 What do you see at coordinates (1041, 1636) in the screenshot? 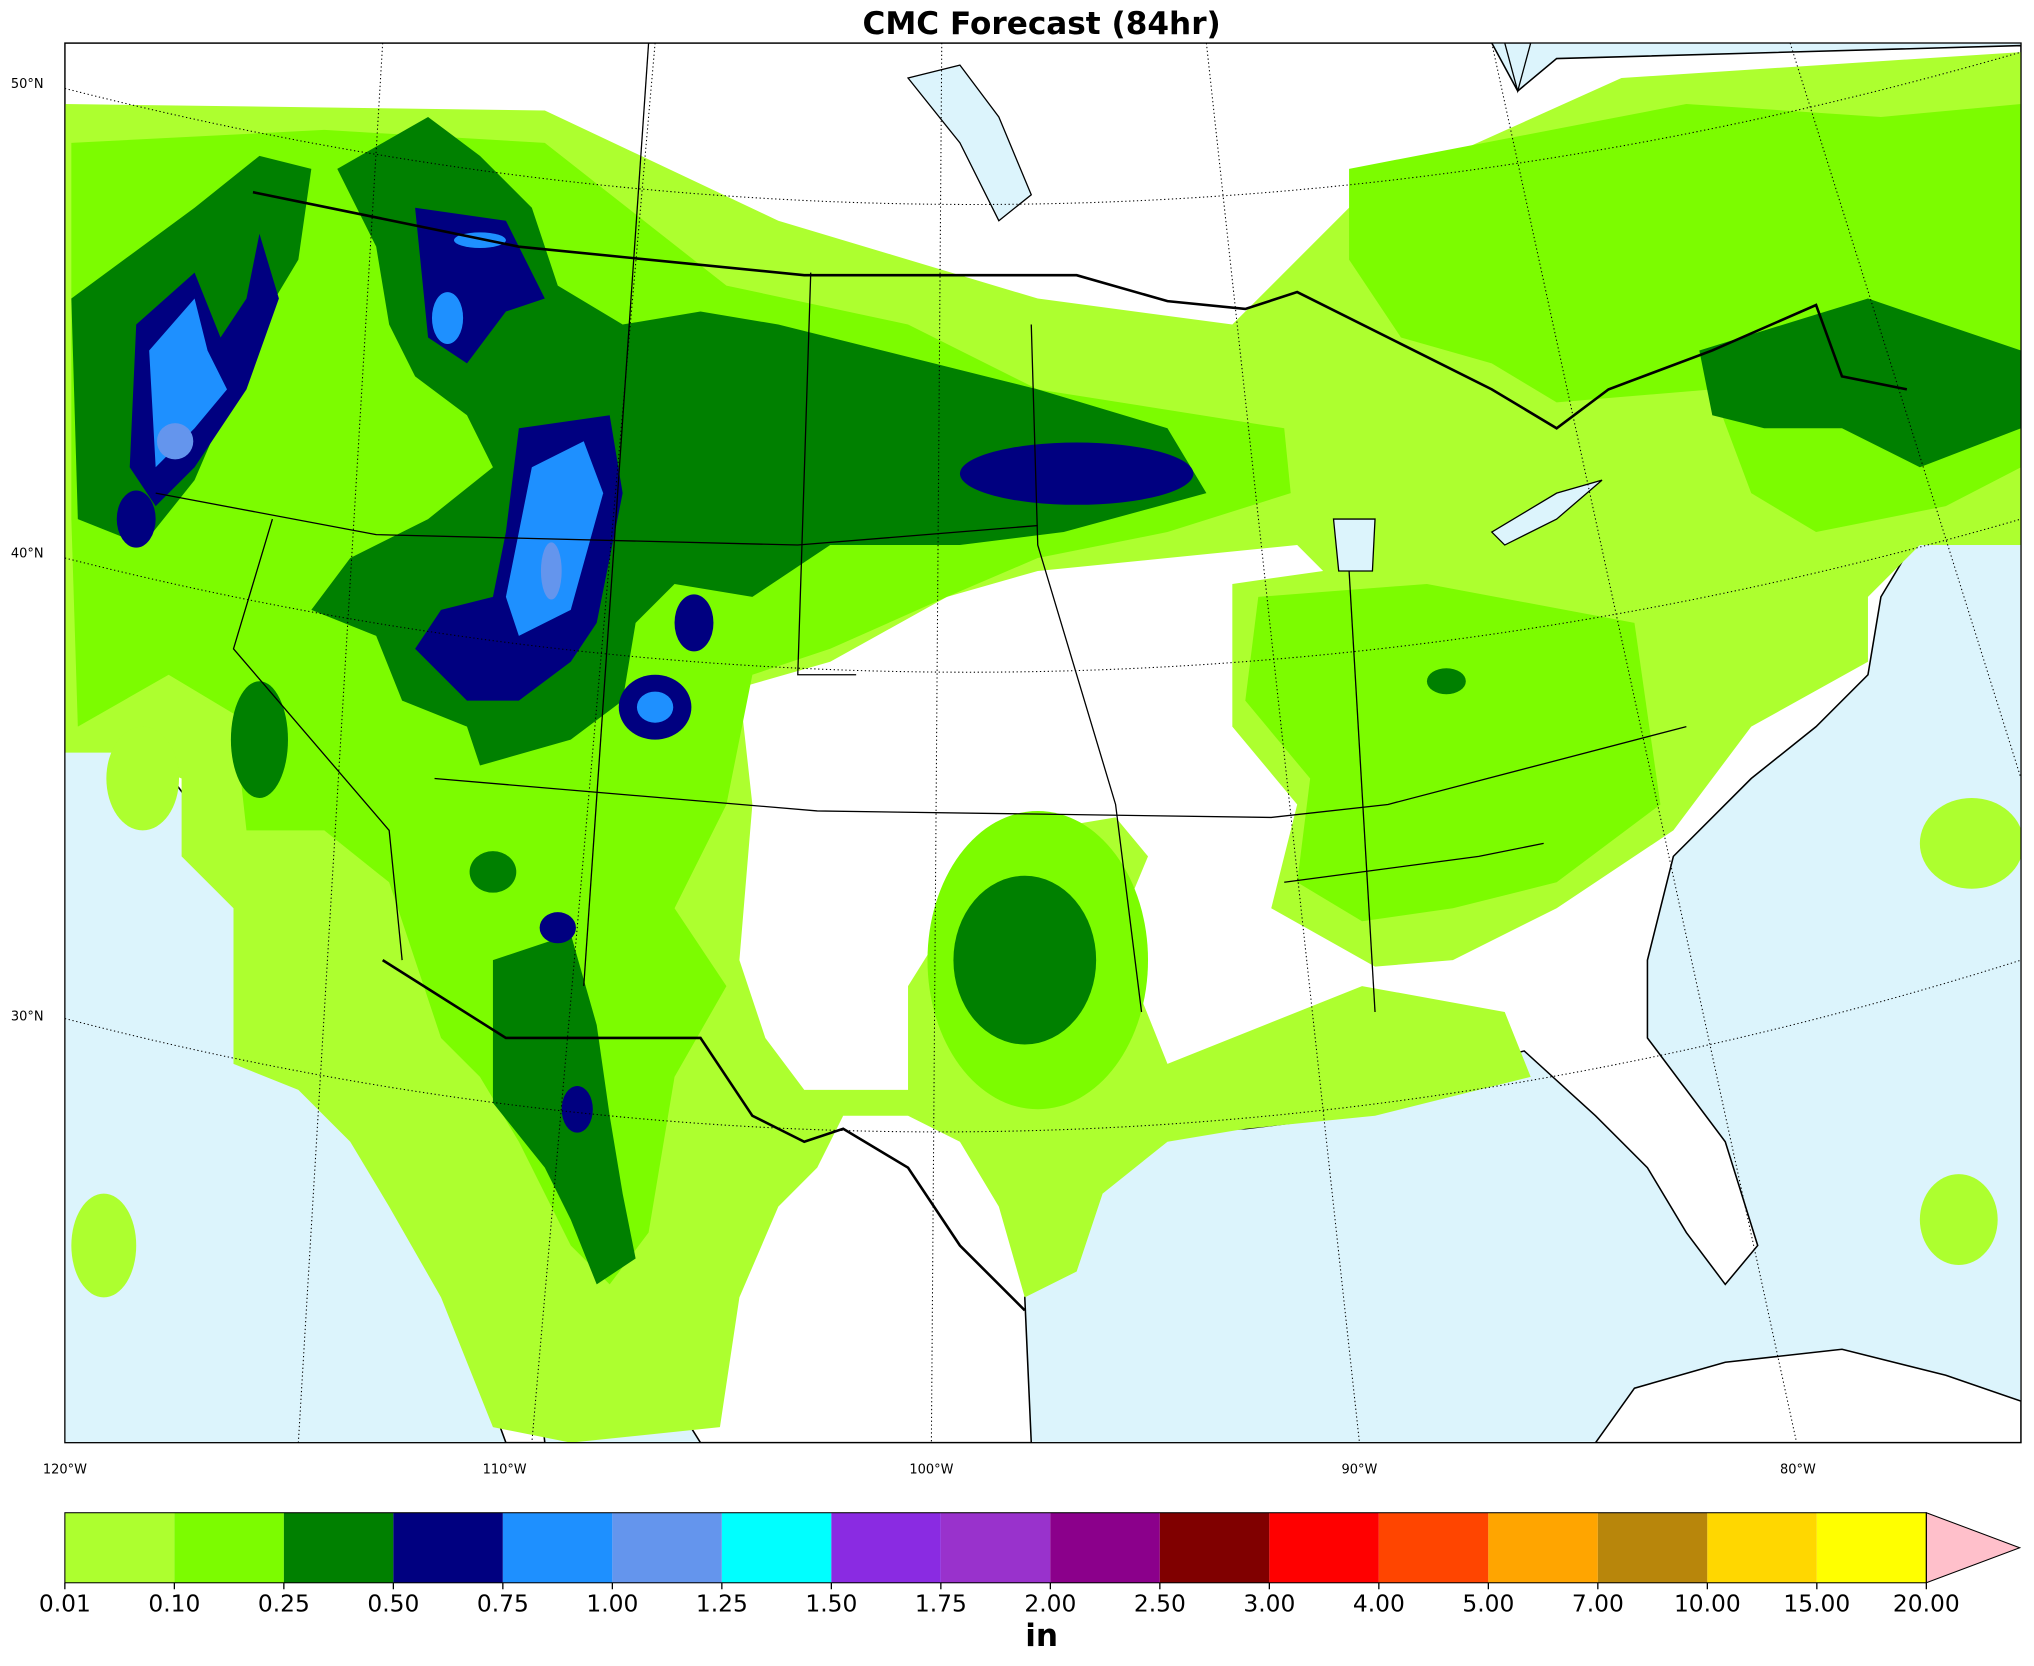
I see `colorbar-unit: in` at bounding box center [1041, 1636].